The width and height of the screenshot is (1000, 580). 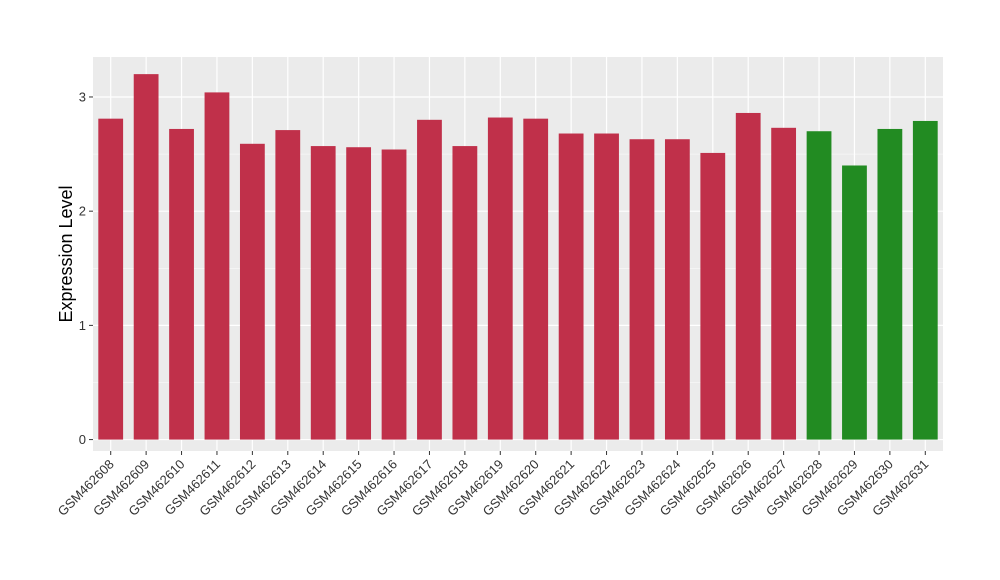 I want to click on y-tick-label: 2, so click(x=82, y=211).